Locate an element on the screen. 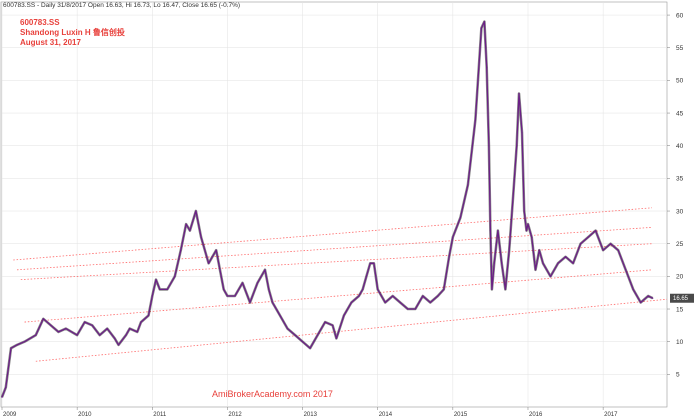 Image resolution: width=700 pixels, height=420 pixels. x-tick-label: 2011 is located at coordinates (160, 415).